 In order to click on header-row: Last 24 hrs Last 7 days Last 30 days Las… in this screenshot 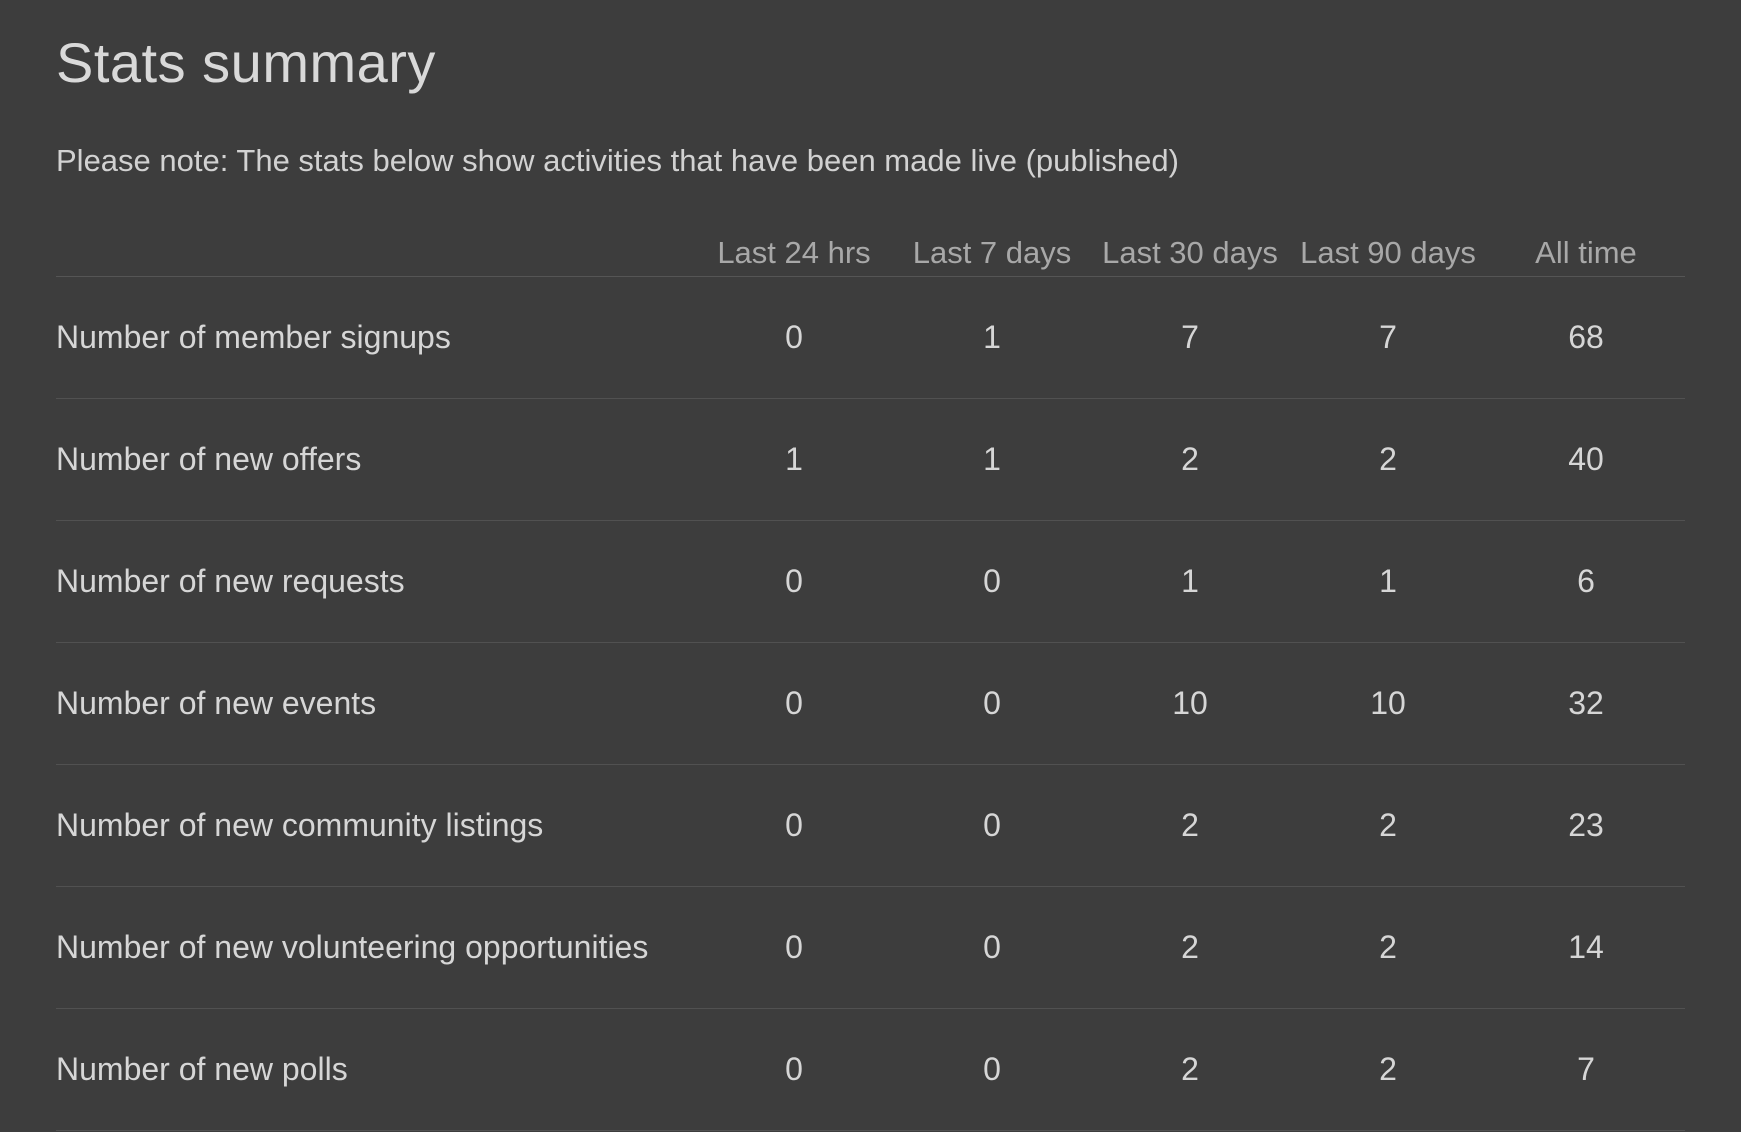, I will do `click(870, 241)`.